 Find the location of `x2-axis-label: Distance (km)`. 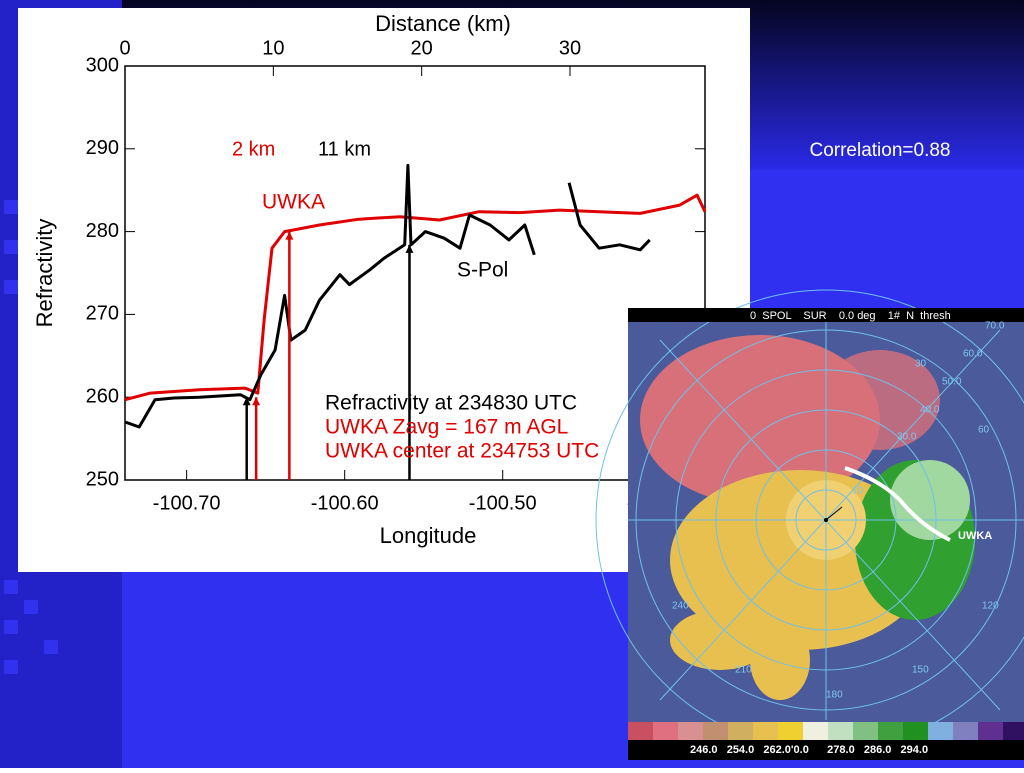

x2-axis-label: Distance (km) is located at coordinates (443, 23).